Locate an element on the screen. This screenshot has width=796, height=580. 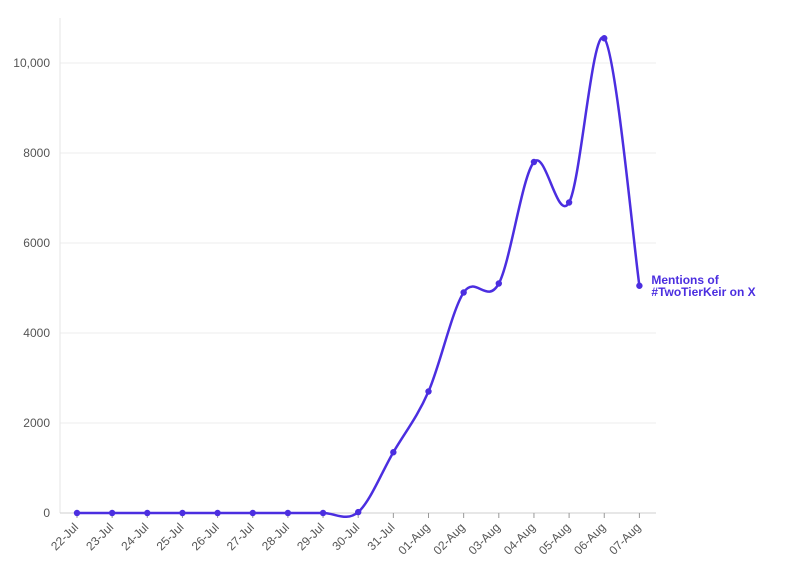
y-tick-label: 2000 is located at coordinates (36, 423).